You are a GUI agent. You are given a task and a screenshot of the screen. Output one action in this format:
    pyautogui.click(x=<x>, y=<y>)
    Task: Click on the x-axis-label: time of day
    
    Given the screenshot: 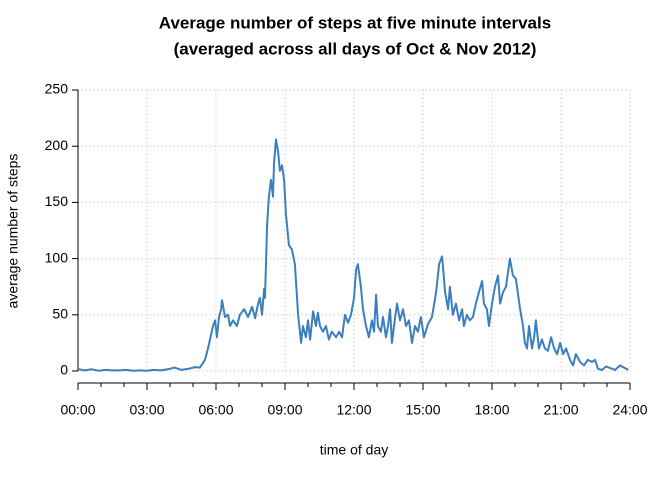 What is the action you would take?
    pyautogui.click(x=354, y=450)
    